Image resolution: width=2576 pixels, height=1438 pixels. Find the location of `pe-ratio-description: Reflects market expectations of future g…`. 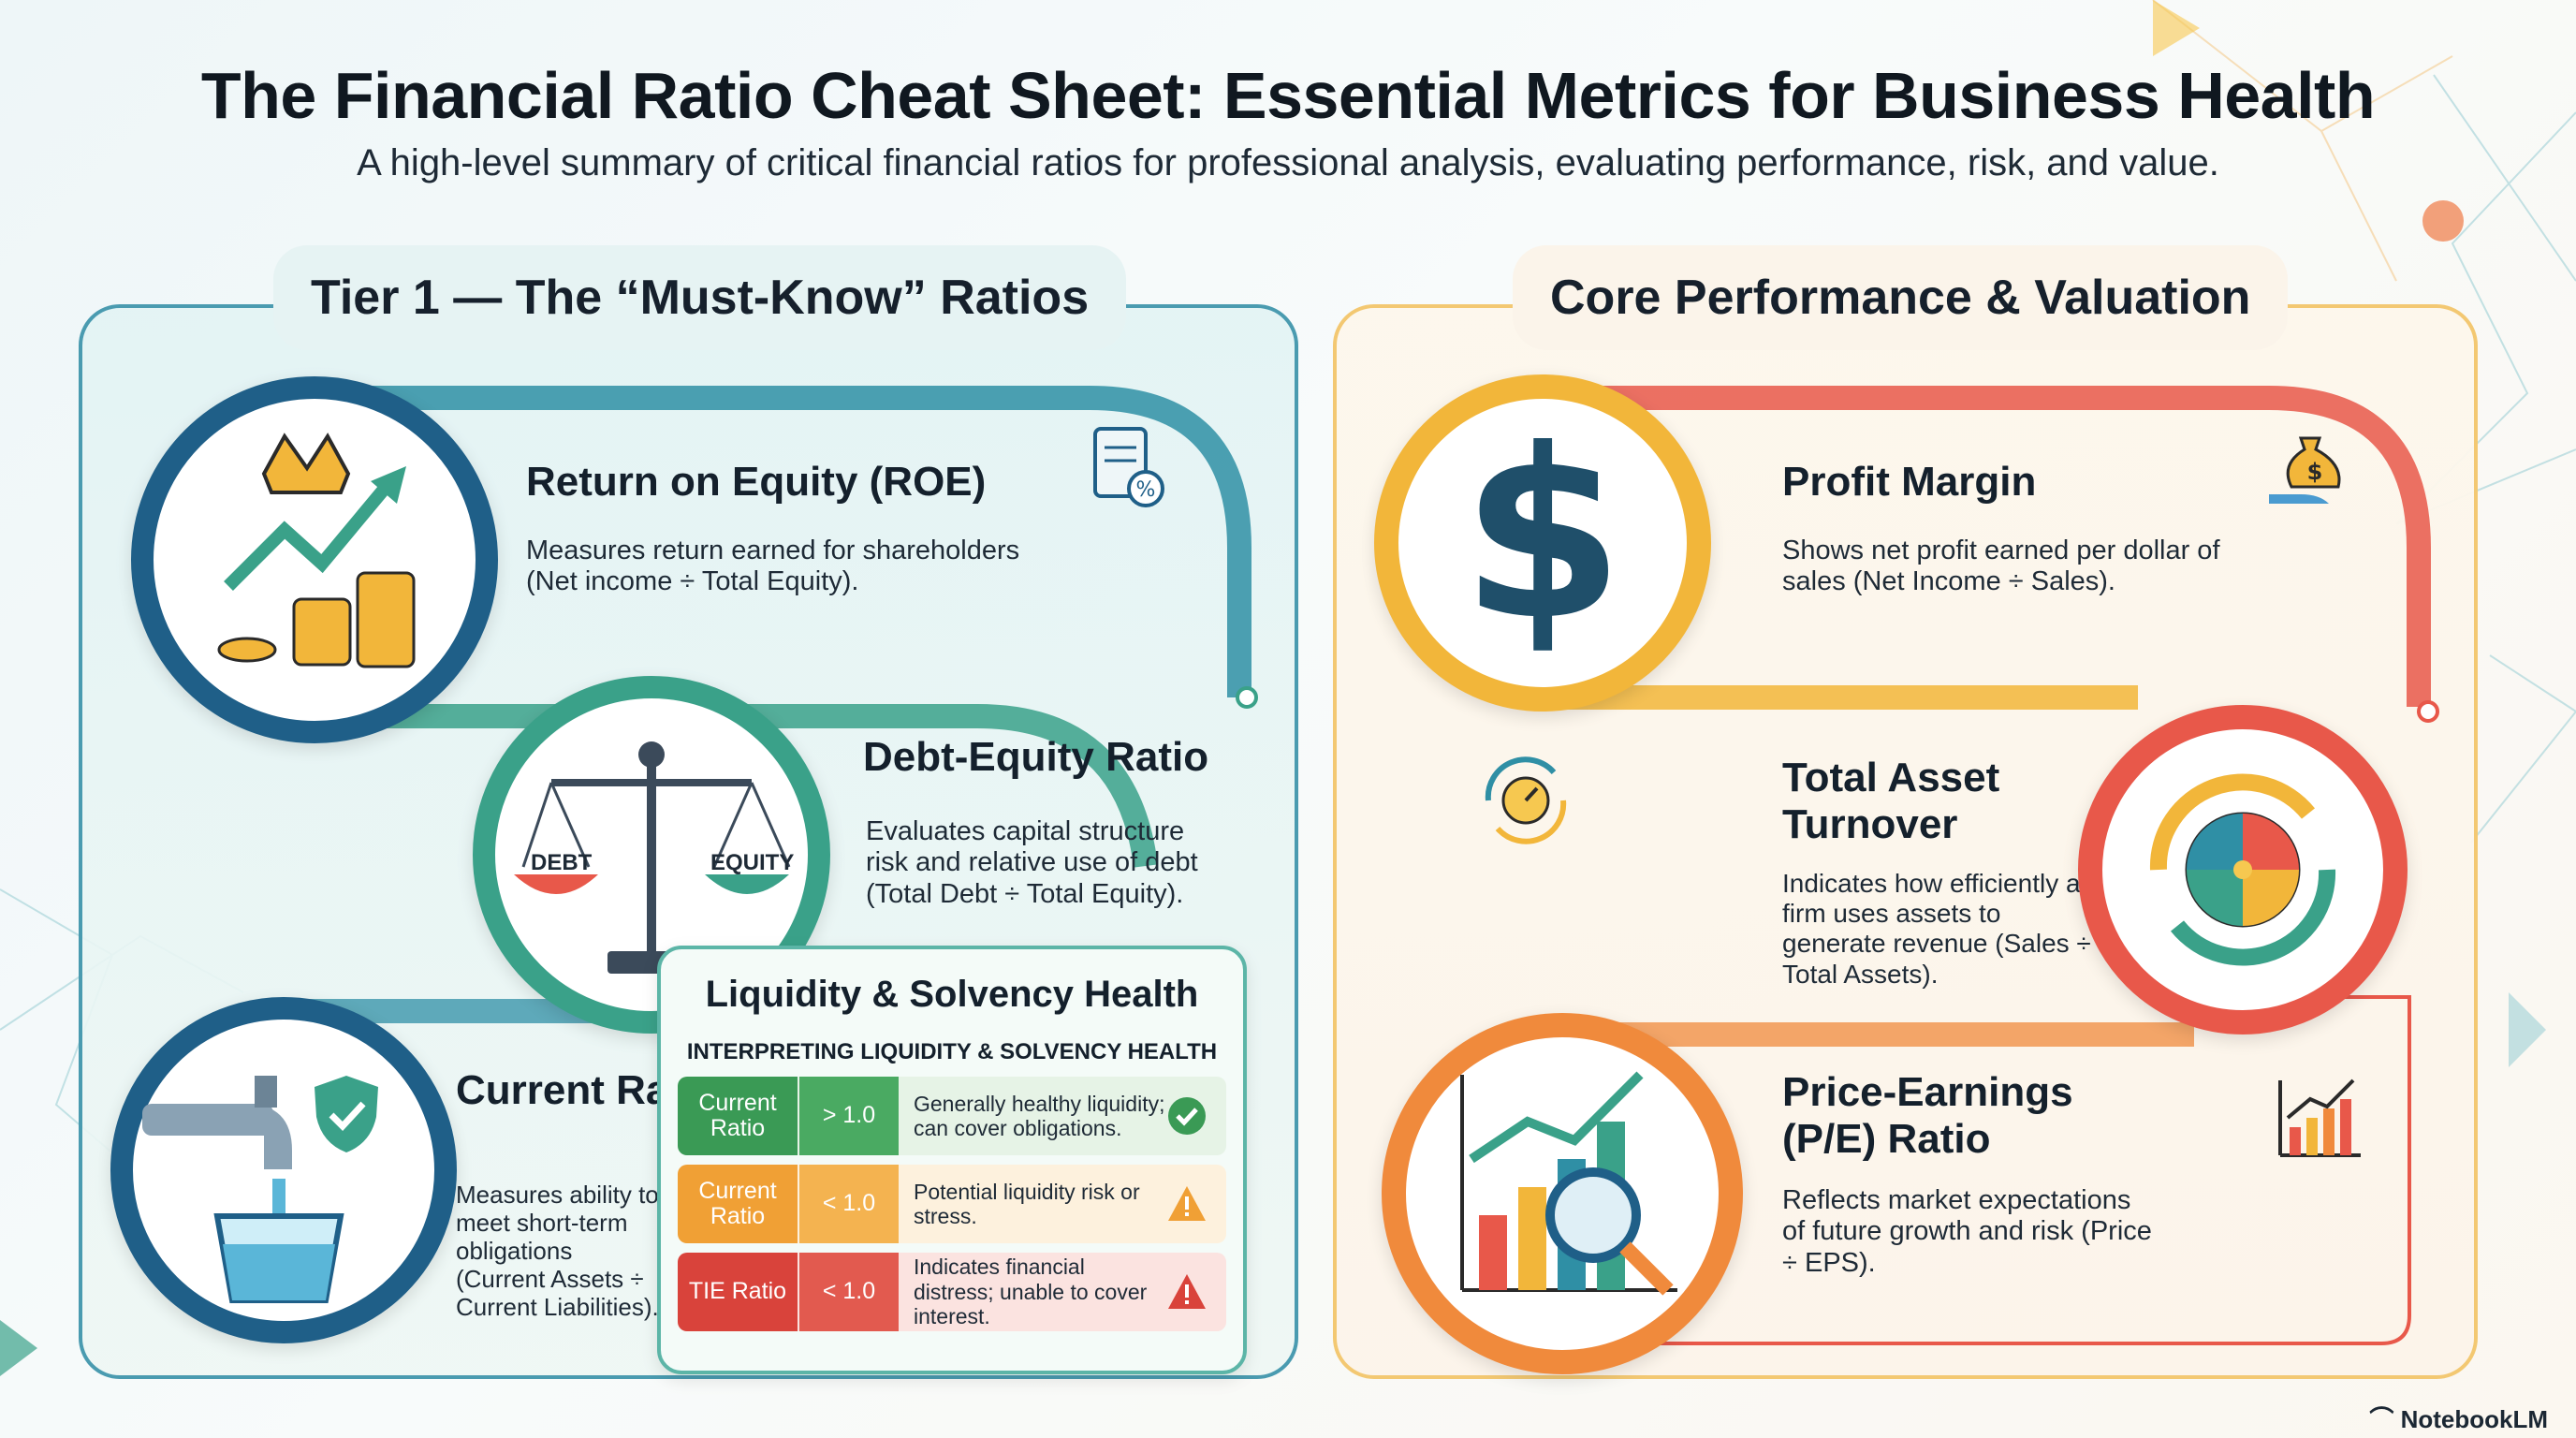

pe-ratio-description: Reflects market expectations of future g… is located at coordinates (1967, 1231).